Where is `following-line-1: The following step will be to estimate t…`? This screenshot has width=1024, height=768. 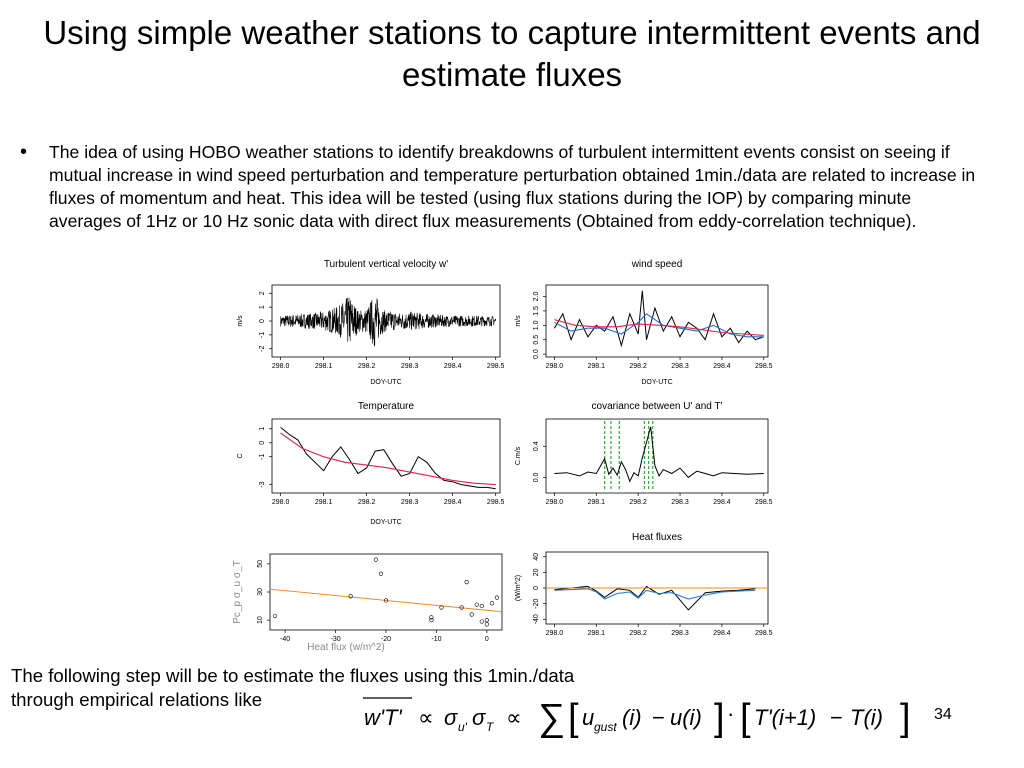 following-line-1: The following step will be to estimate t… is located at coordinates (293, 675).